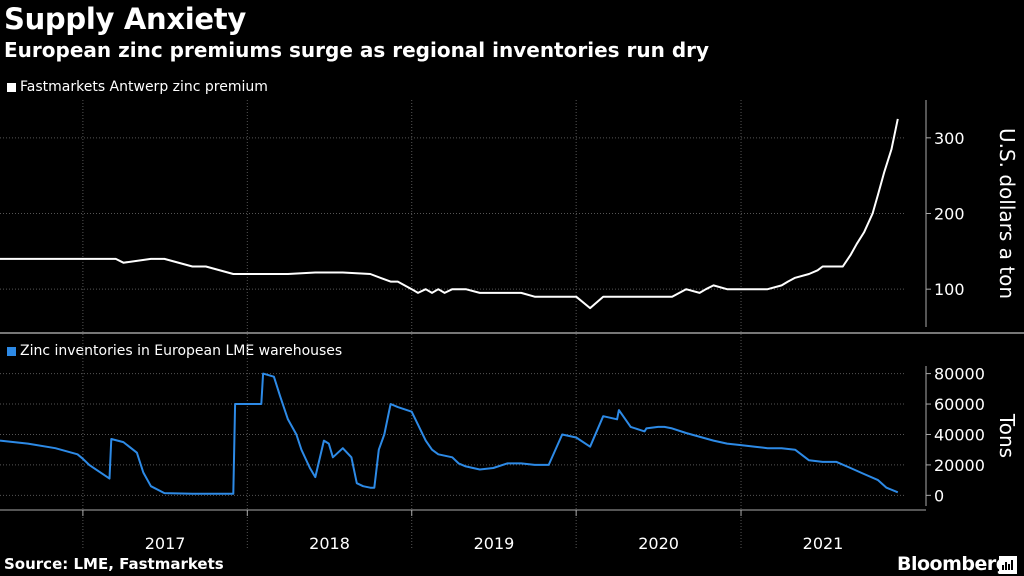 This screenshot has height=576, width=1024. Describe the element at coordinates (125, 19) in the screenshot. I see `chart-title: Supply Anxiety` at that location.